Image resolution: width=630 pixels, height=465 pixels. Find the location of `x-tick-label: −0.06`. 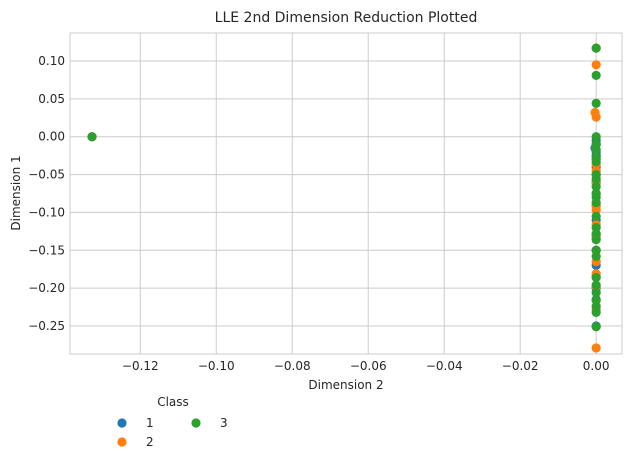

x-tick-label: −0.06 is located at coordinates (368, 366).